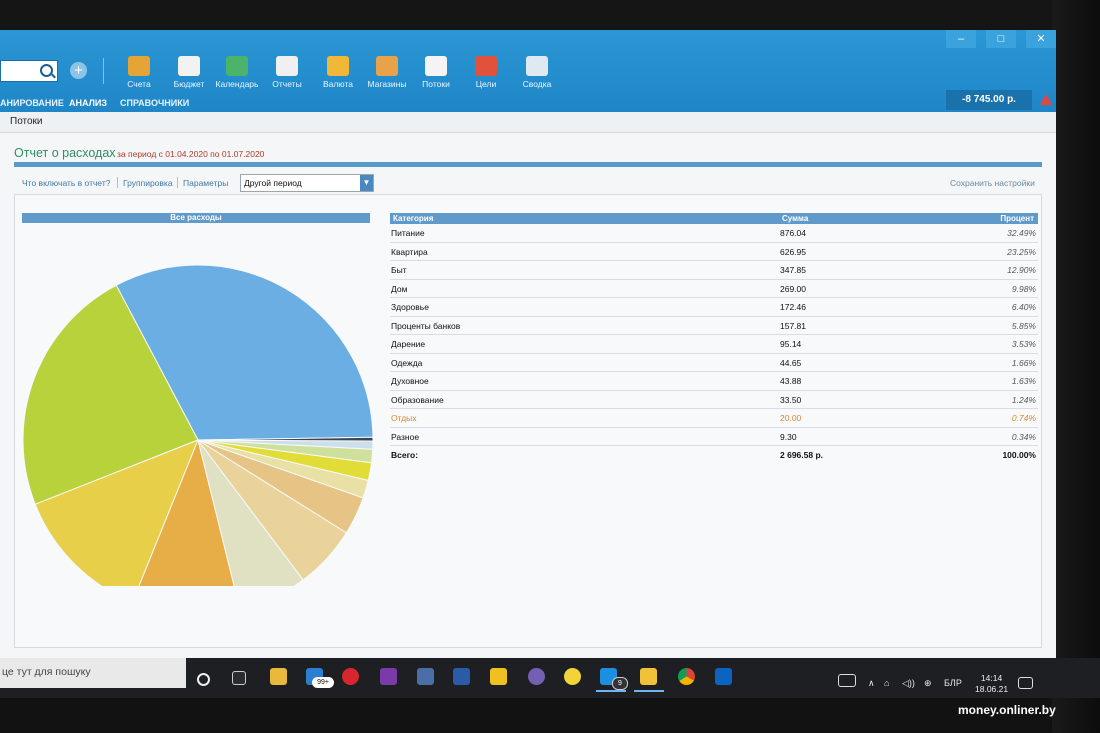 The image size is (1100, 733). I want to click on save-settings-link: Сохранить настройки, so click(992, 183).